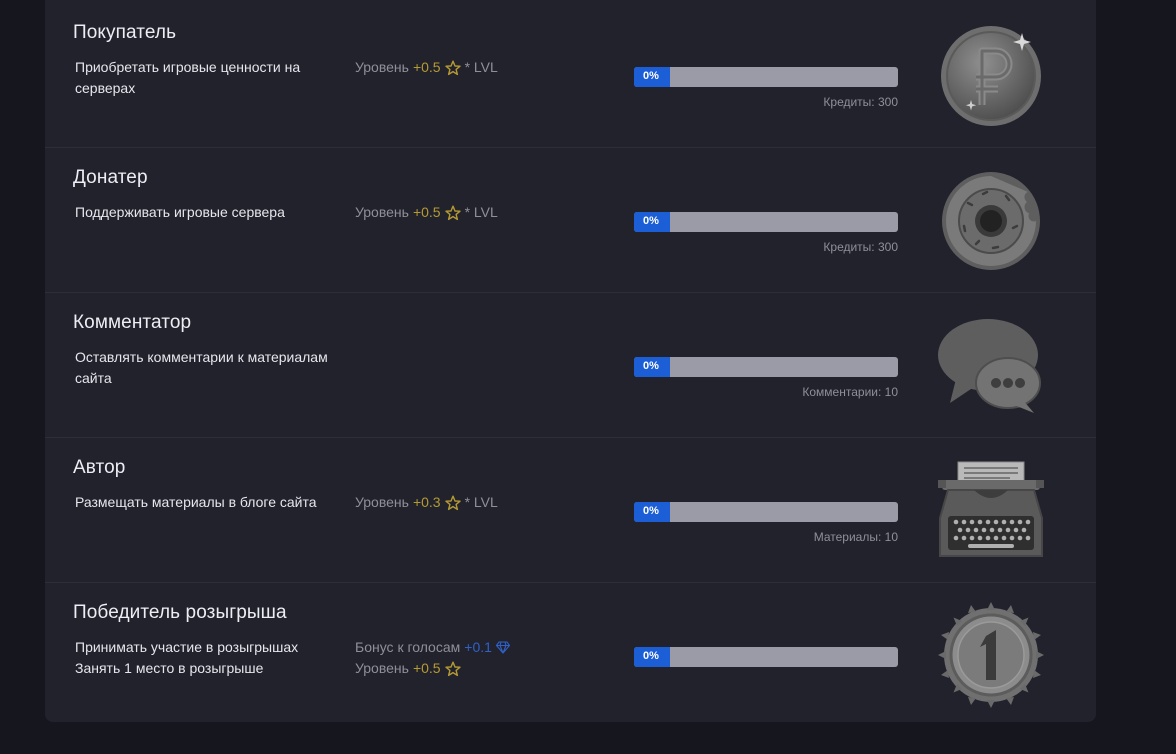 Image resolution: width=1176 pixels, height=754 pixels. Describe the element at coordinates (991, 76) in the screenshot. I see `ruble-coin-icon` at that location.